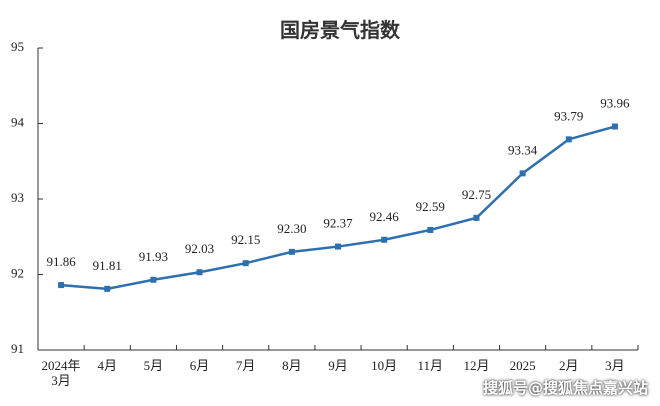 Image resolution: width=660 pixels, height=406 pixels. What do you see at coordinates (107, 365) in the screenshot?
I see `x-tick-label: 4月` at bounding box center [107, 365].